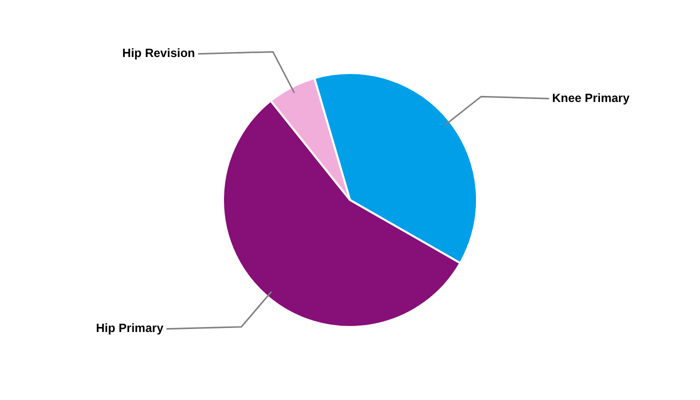 The height and width of the screenshot is (400, 700). What do you see at coordinates (158, 53) in the screenshot?
I see `slice-label: Hip Revision` at bounding box center [158, 53].